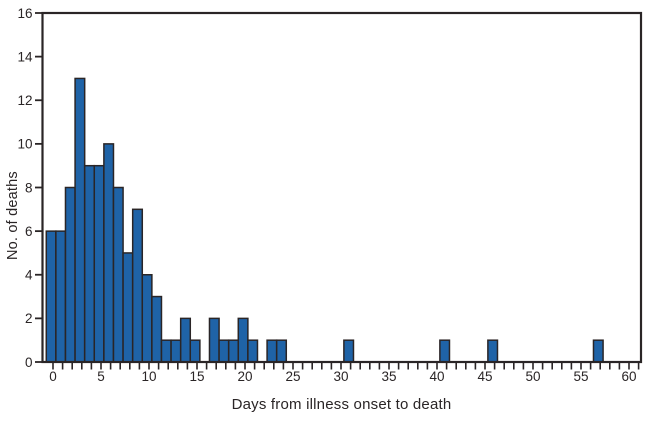 The height and width of the screenshot is (421, 657). What do you see at coordinates (29, 362) in the screenshot?
I see `y-tick-label: 0` at bounding box center [29, 362].